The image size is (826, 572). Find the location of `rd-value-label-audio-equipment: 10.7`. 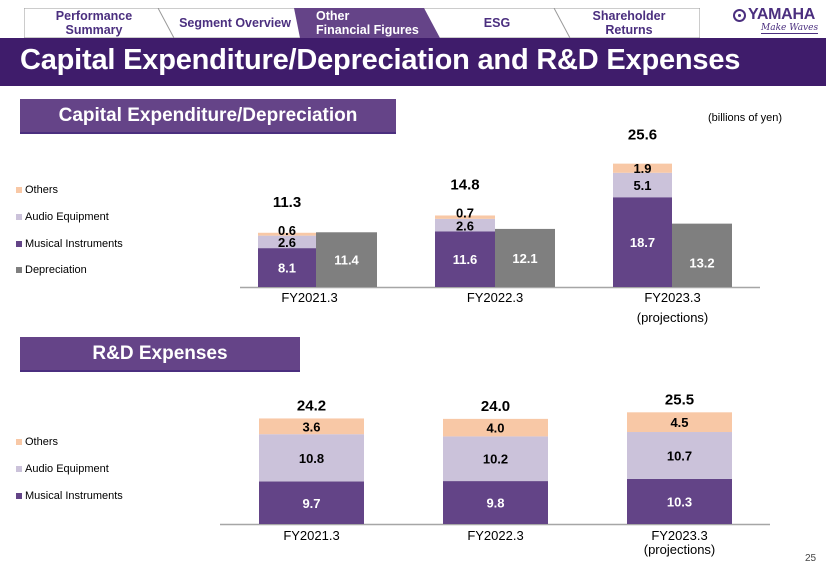

rd-value-label-audio-equipment: 10.7 is located at coordinates (679, 455).